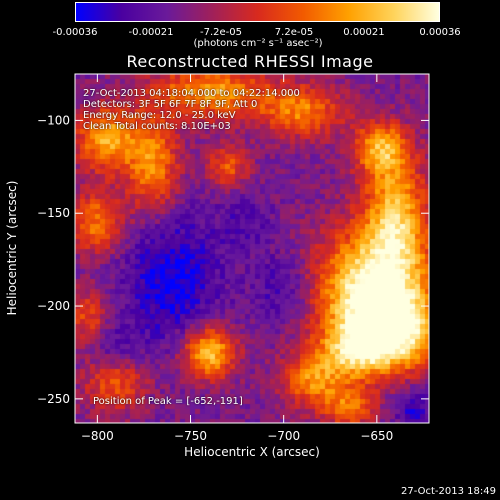 The width and height of the screenshot is (500, 500). I want to click on x-tick-label: −650, so click(376, 436).